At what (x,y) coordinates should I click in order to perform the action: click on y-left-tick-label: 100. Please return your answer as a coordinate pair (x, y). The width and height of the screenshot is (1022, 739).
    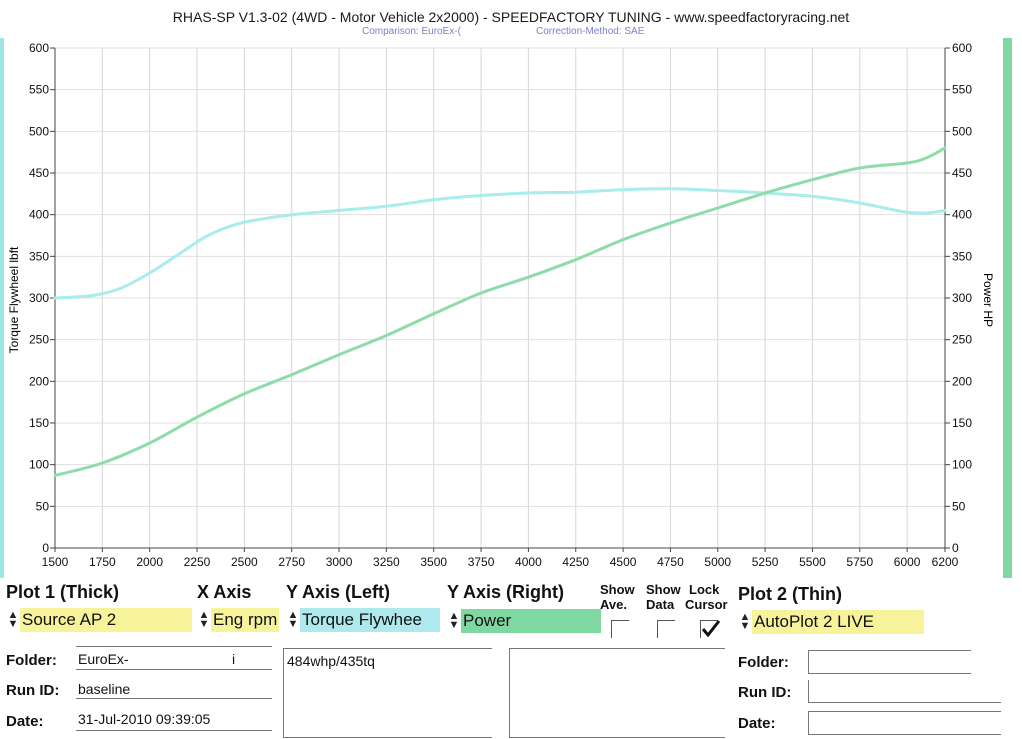
    Looking at the image, I should click on (39, 465).